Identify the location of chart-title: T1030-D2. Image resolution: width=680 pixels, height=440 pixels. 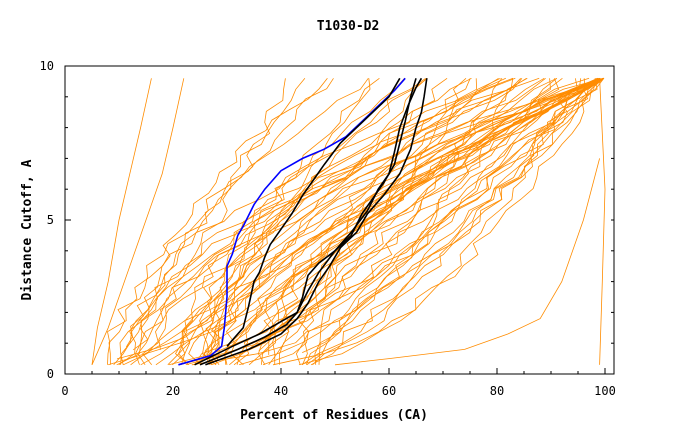
(348, 26).